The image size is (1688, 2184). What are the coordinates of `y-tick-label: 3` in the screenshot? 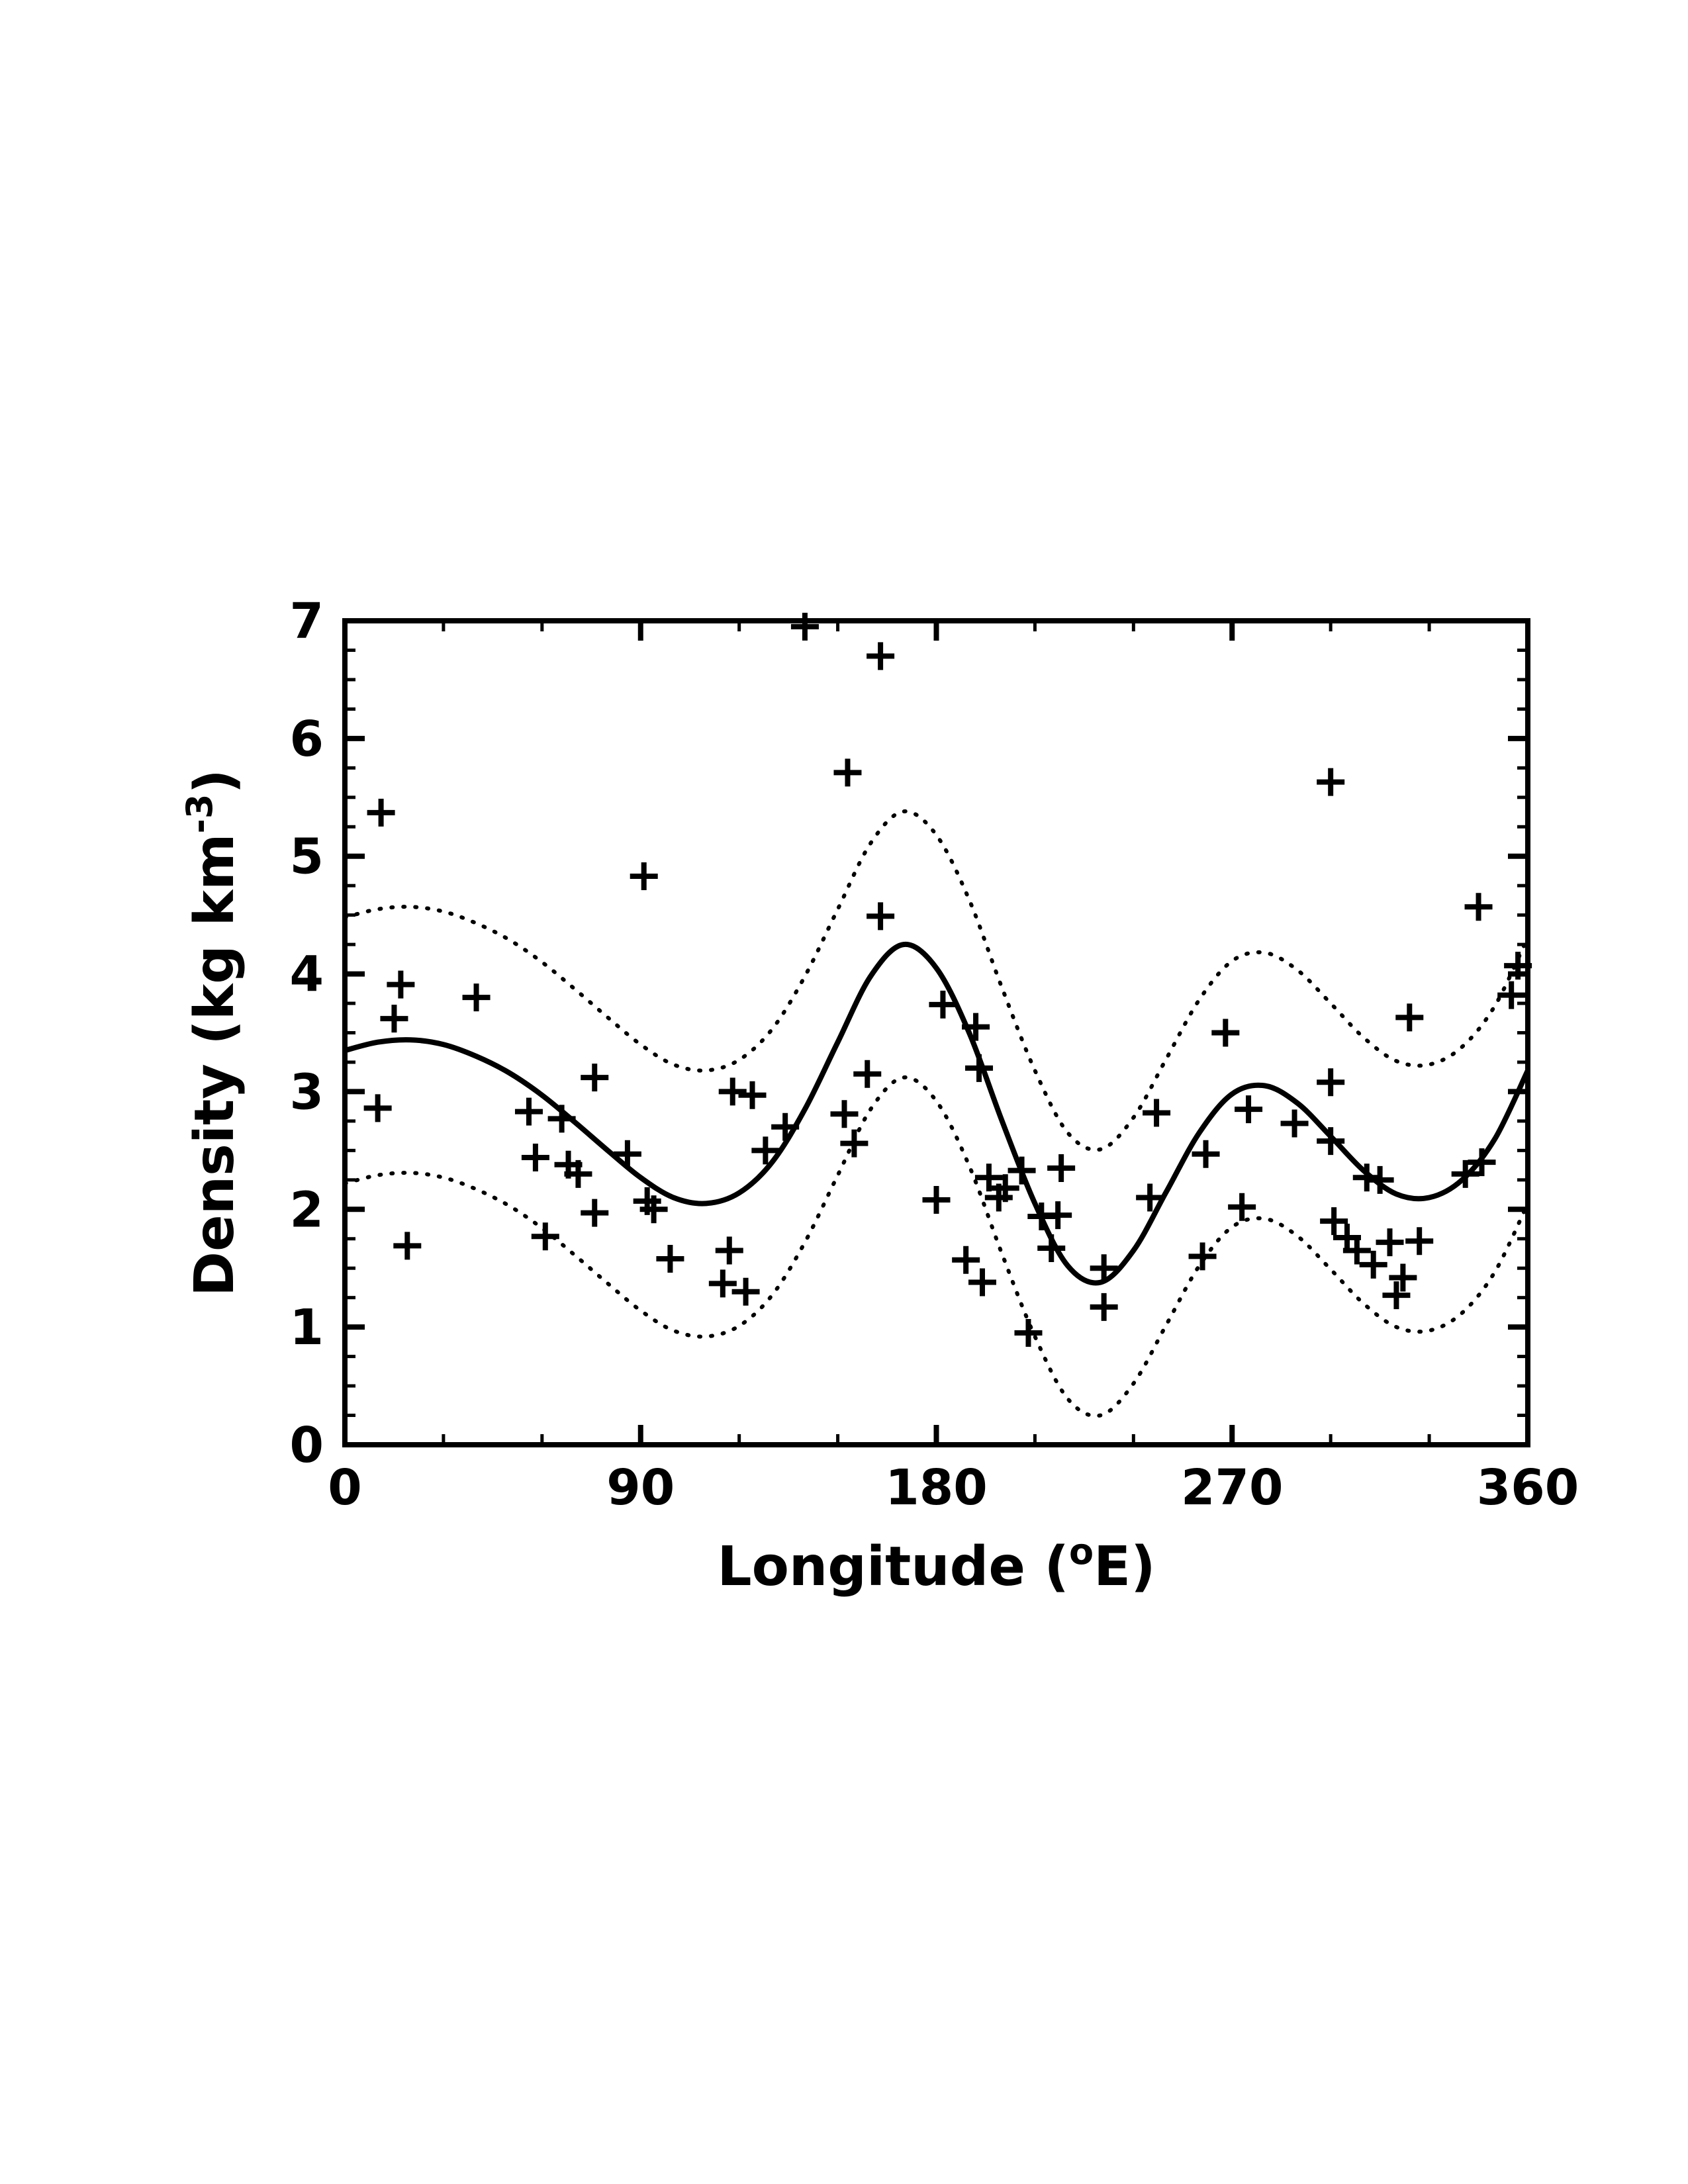 It's located at (307, 1092).